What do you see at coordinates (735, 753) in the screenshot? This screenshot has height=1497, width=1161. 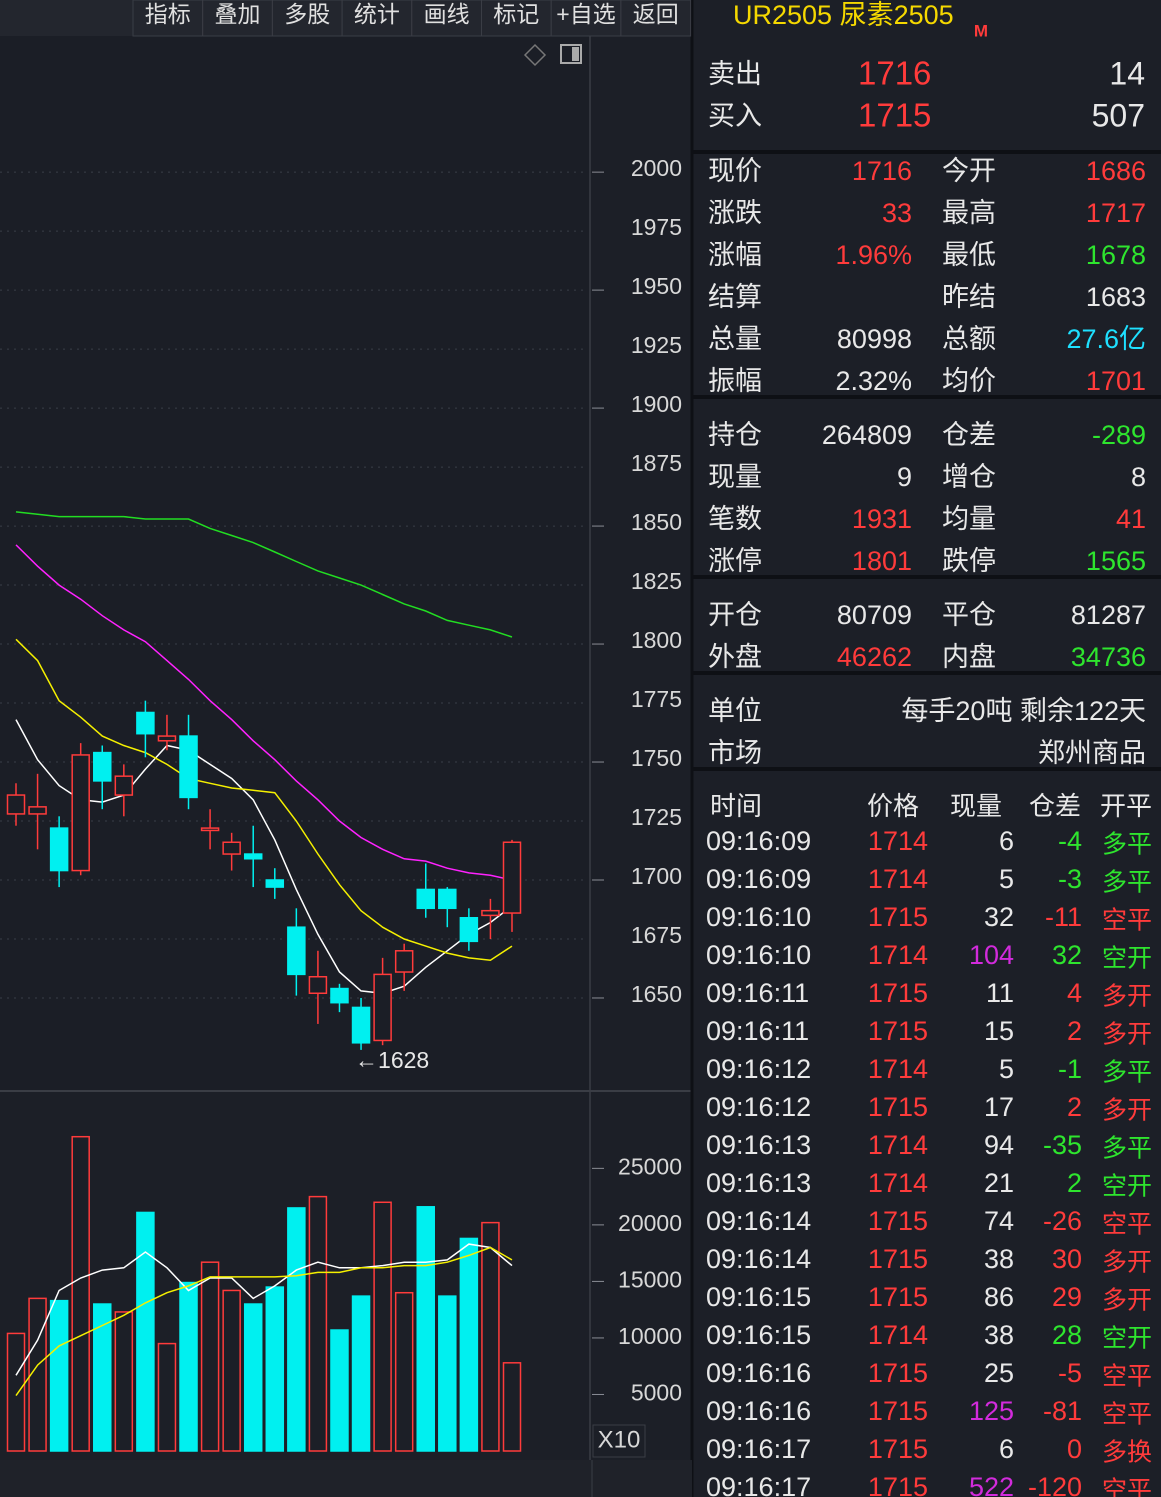 I see `info-label: 市场` at bounding box center [735, 753].